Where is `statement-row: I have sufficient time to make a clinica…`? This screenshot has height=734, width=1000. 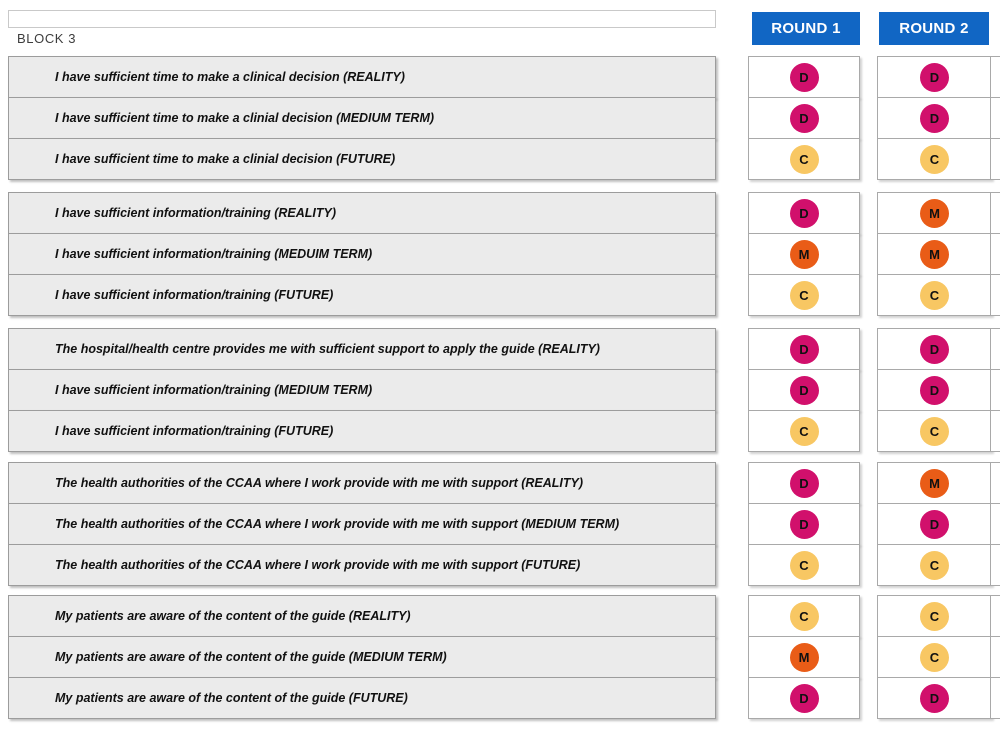 statement-row: I have sufficient time to make a clinica… is located at coordinates (362, 77).